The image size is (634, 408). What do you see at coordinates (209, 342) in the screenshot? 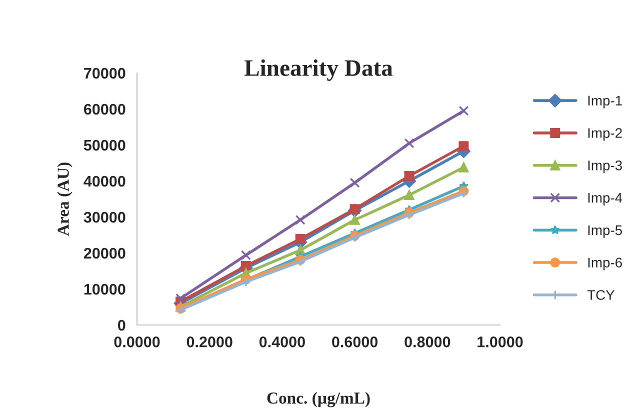
I see `x-tick-label: 0.2000` at bounding box center [209, 342].